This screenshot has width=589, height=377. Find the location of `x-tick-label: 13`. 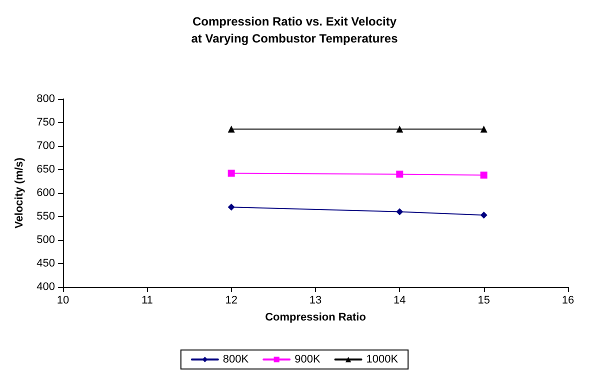

x-tick-label: 13 is located at coordinates (315, 300).